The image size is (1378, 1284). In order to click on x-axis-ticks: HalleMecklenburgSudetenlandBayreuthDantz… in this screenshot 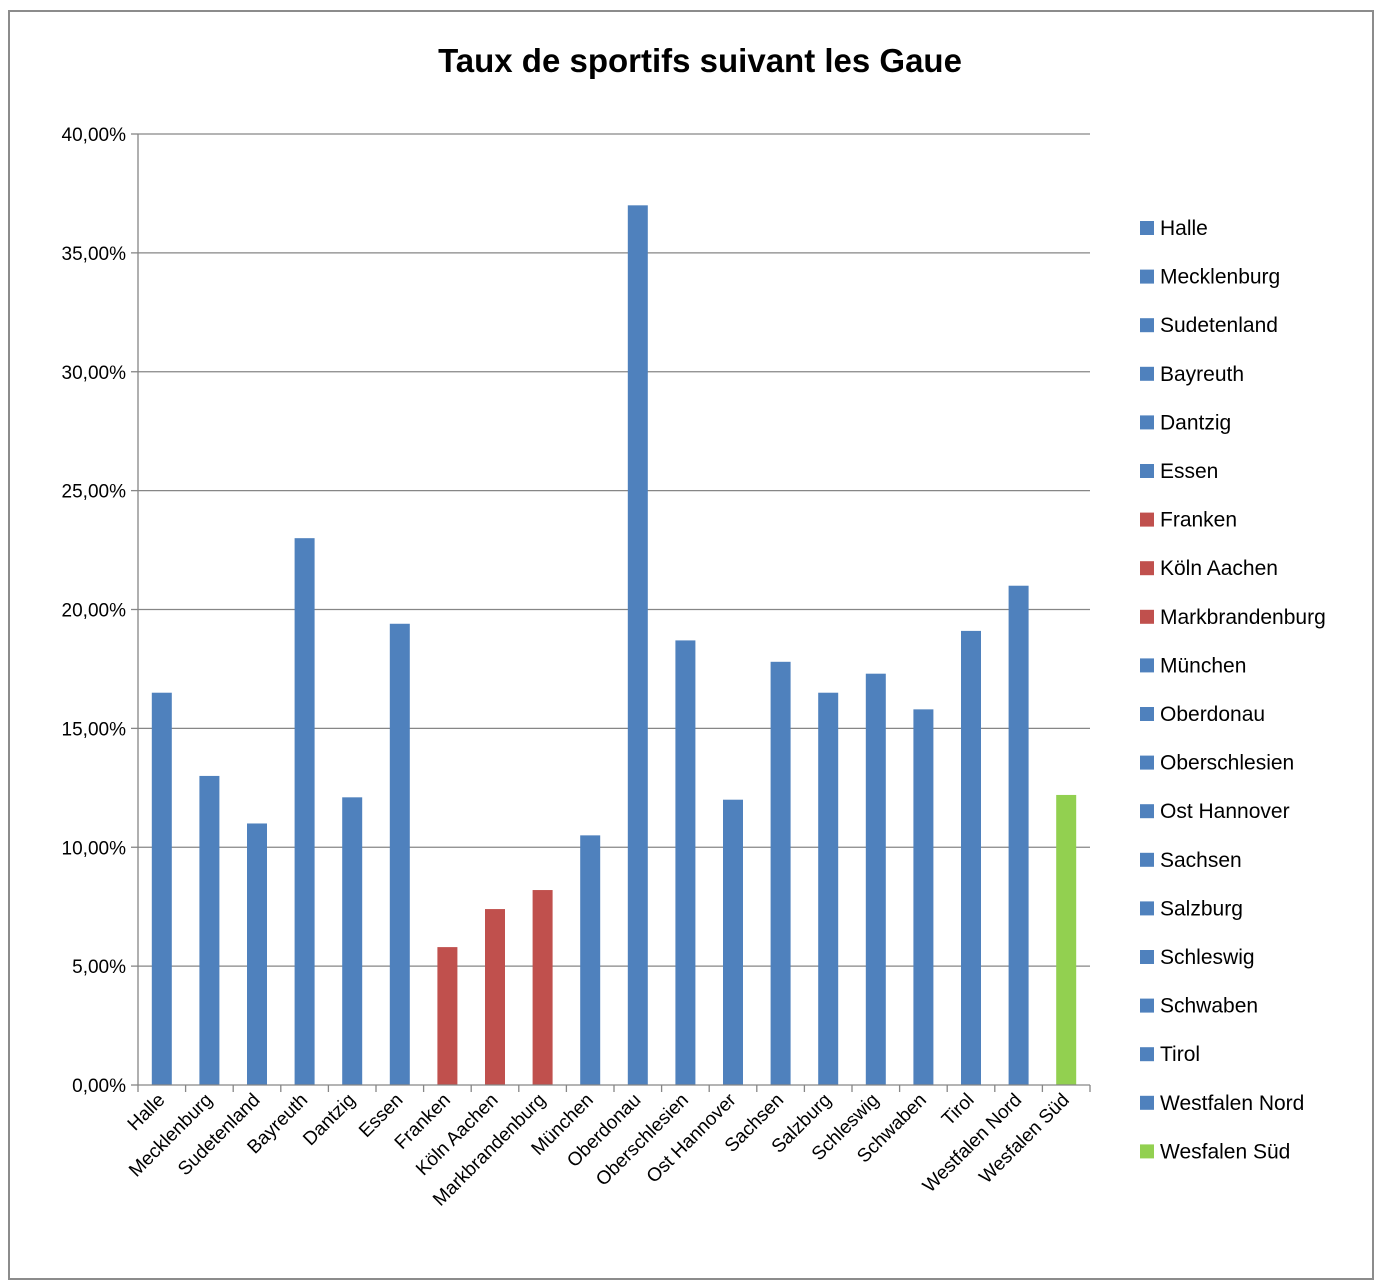, I will do `click(599, 1149)`.